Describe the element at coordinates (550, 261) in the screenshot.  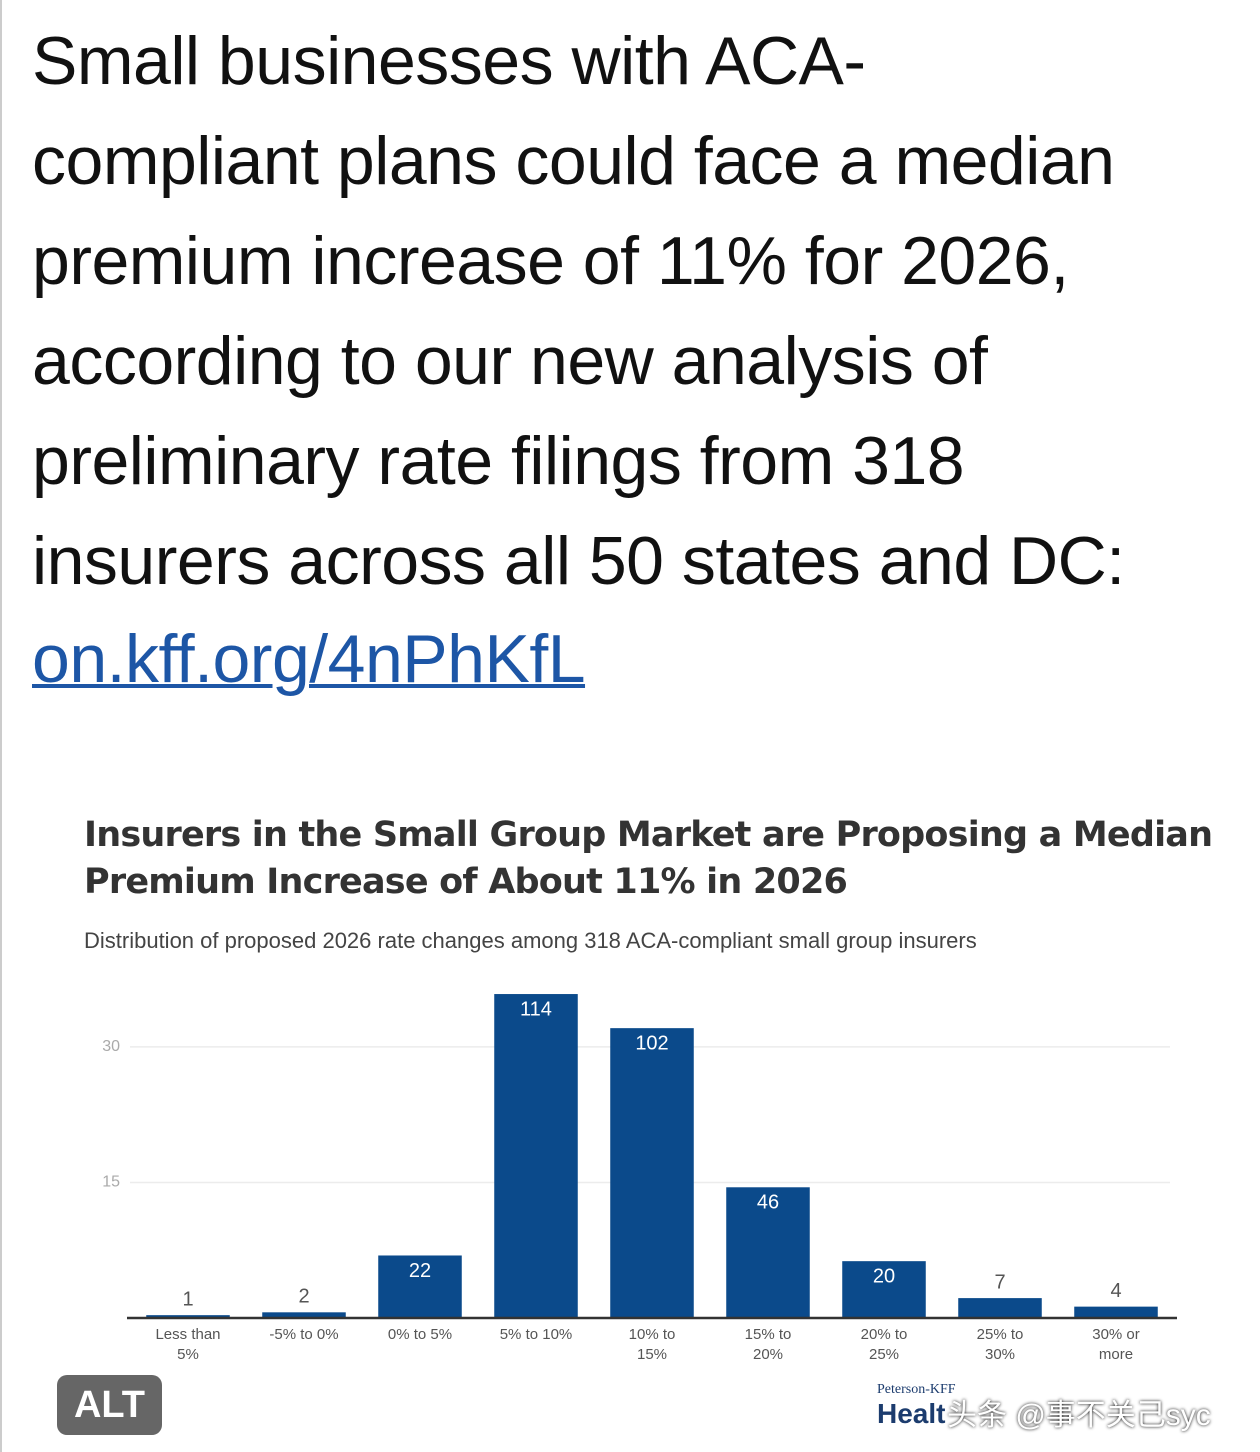
I see `post-text: premium increase of 11% for 2026,` at that location.